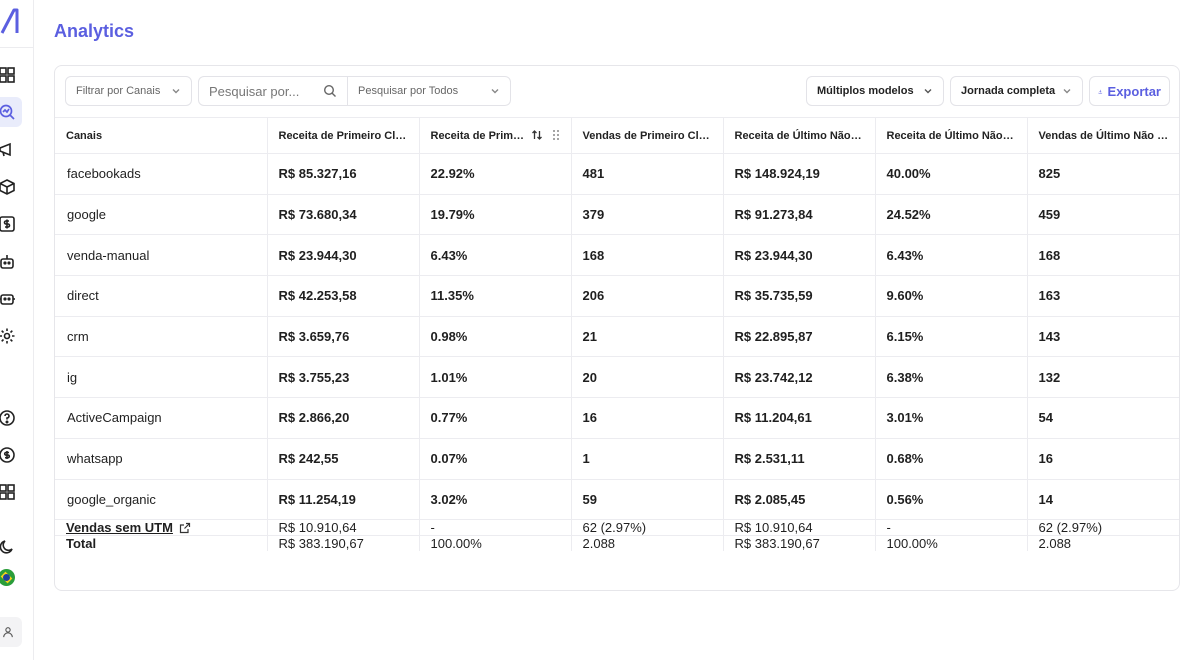 The height and width of the screenshot is (660, 1180). I want to click on dollar-bill-icon, so click(9, 224).